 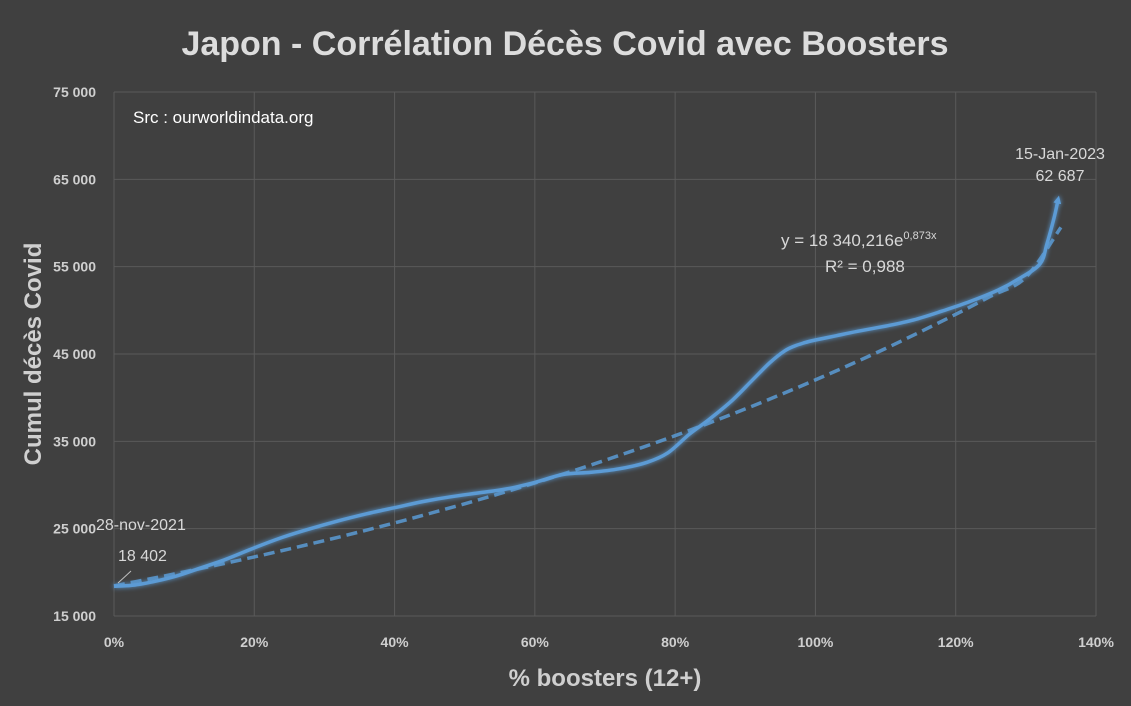 What do you see at coordinates (535, 642) in the screenshot?
I see `x-tick-label: 60%` at bounding box center [535, 642].